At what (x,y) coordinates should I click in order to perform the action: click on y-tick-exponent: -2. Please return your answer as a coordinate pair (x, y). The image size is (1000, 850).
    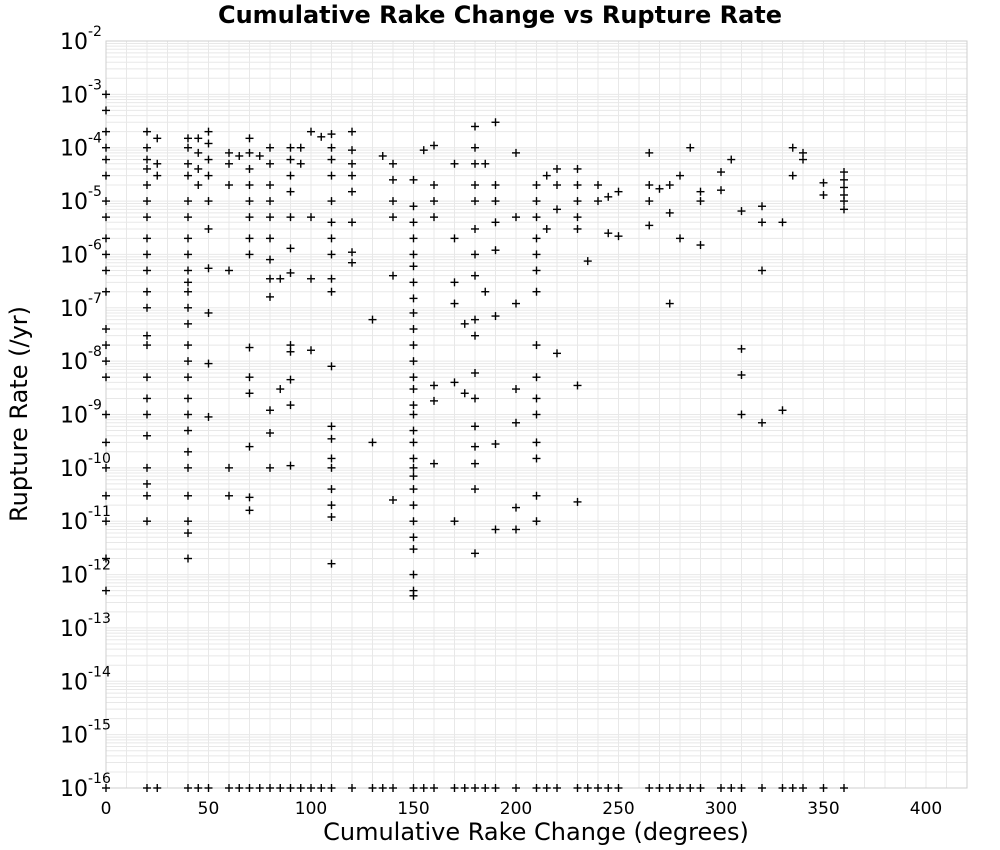
    Looking at the image, I should click on (95, 32).